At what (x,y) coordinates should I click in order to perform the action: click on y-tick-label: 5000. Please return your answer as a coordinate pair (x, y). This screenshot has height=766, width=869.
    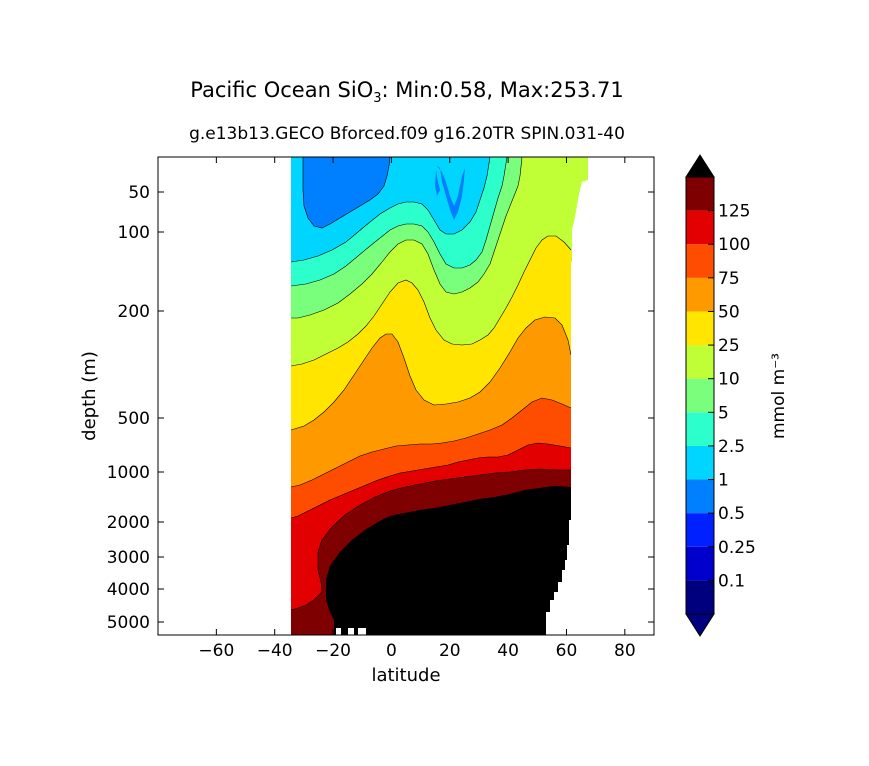
    Looking at the image, I should click on (128, 623).